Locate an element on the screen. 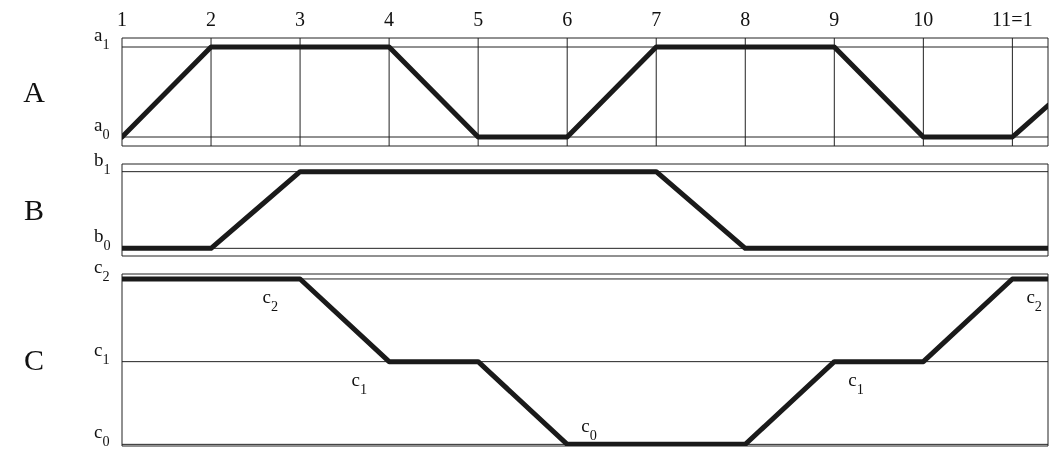  y-axis-title: B is located at coordinates (34, 209).